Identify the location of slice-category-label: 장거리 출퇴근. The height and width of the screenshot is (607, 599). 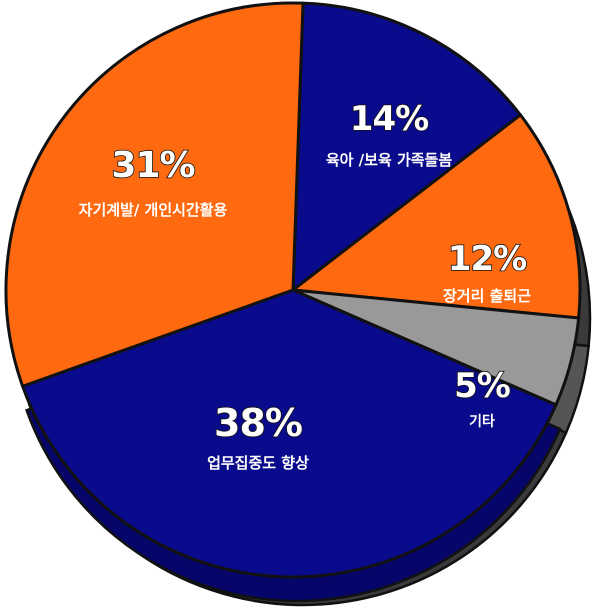
(487, 296).